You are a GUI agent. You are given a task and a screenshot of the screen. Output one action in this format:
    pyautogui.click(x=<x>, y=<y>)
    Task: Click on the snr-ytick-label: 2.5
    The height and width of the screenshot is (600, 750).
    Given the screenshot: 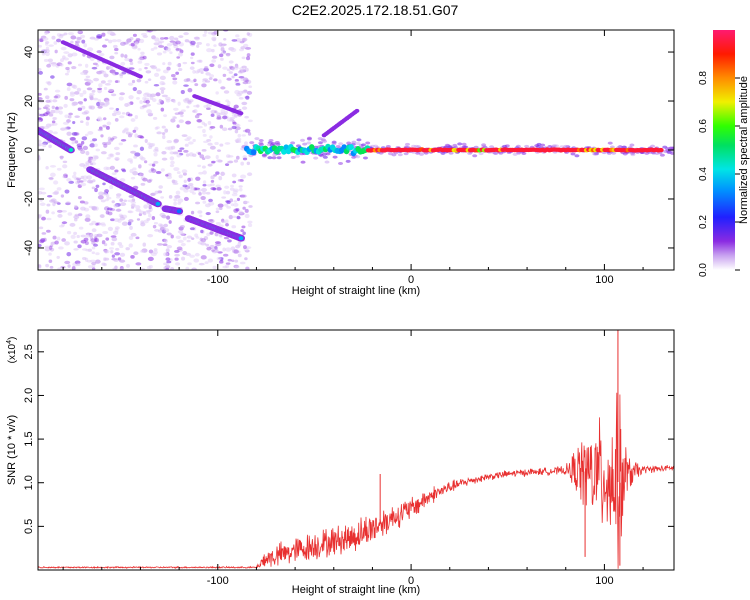 What is the action you would take?
    pyautogui.click(x=29, y=351)
    